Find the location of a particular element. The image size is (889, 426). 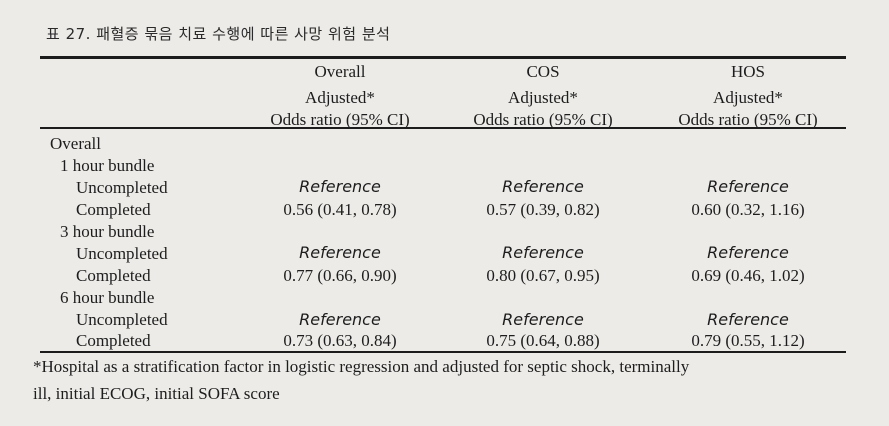

cell-3h-completed-overall: 0.77 (0.66, 0.90) is located at coordinates (340, 275).